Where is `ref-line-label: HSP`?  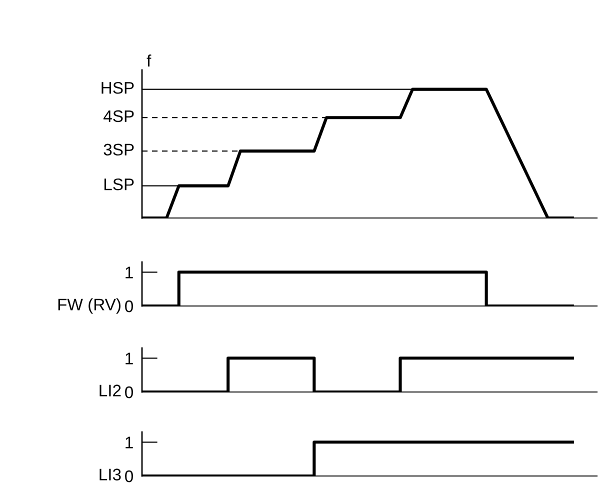
ref-line-label: HSP is located at coordinates (118, 88).